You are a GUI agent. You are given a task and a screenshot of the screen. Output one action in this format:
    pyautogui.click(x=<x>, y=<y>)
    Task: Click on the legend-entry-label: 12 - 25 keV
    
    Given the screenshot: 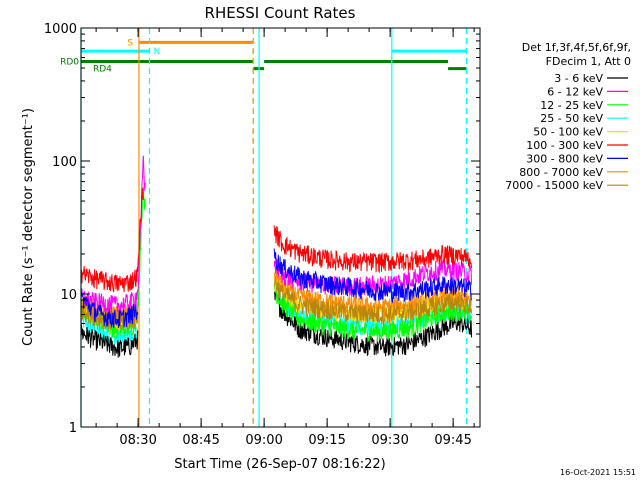 What is the action you would take?
    pyautogui.click(x=571, y=105)
    